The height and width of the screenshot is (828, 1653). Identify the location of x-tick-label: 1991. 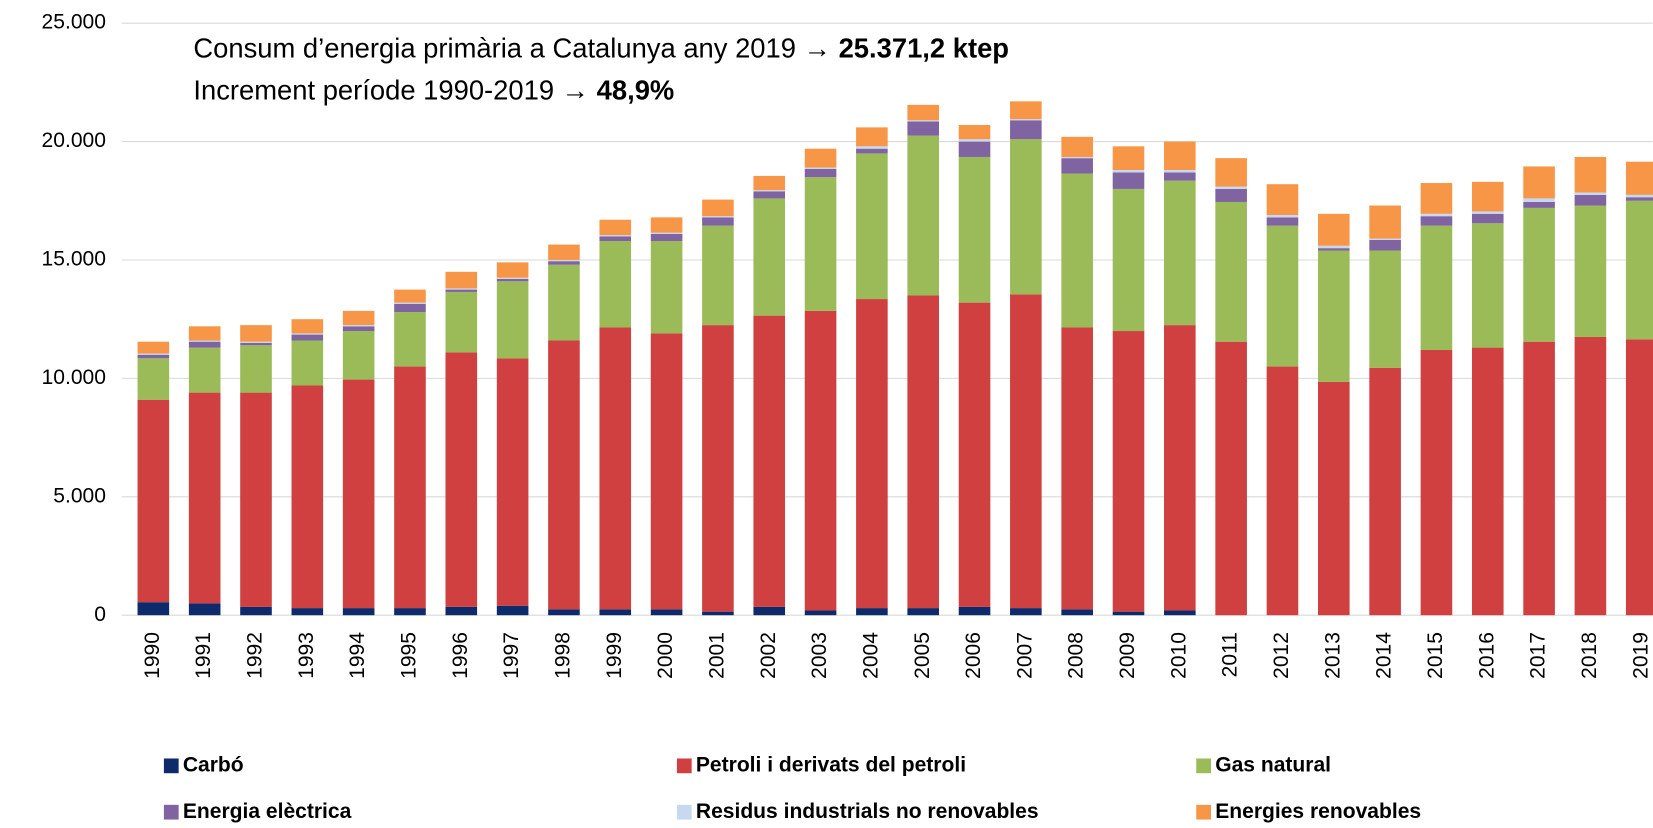
(203, 655).